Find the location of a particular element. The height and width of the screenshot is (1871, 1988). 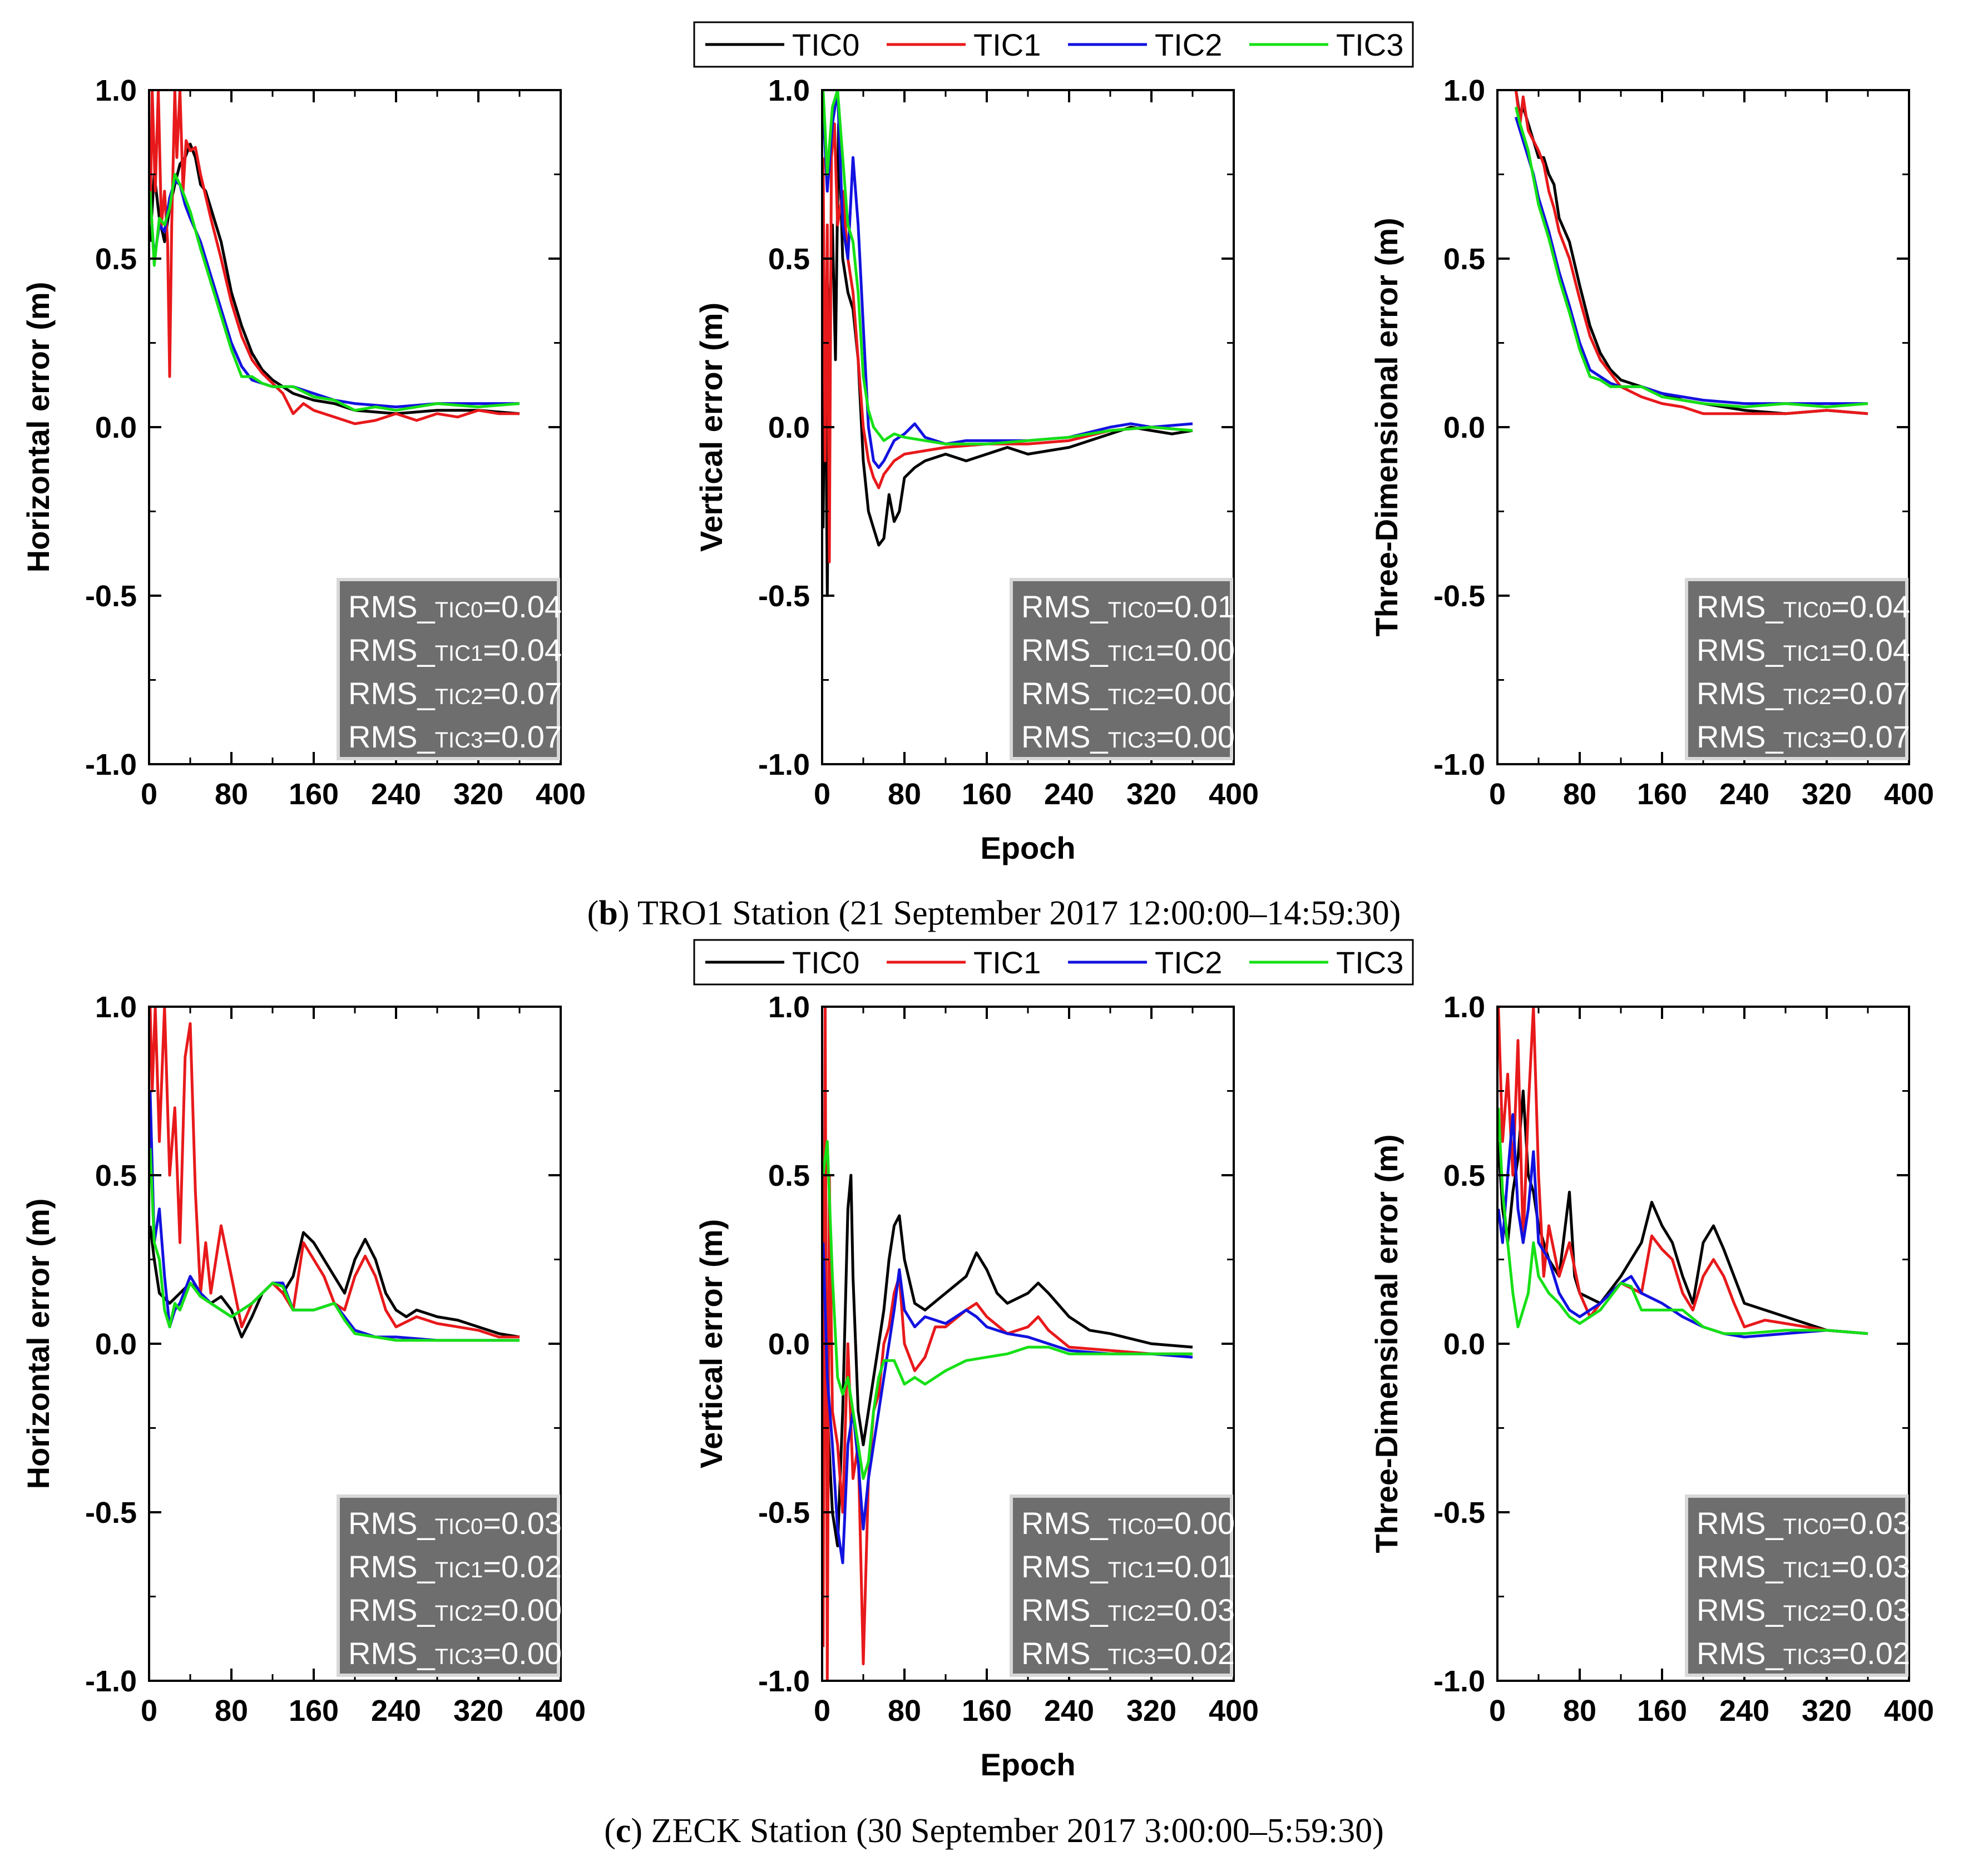

legend-label-tic2: TIC2 is located at coordinates (1189, 962).